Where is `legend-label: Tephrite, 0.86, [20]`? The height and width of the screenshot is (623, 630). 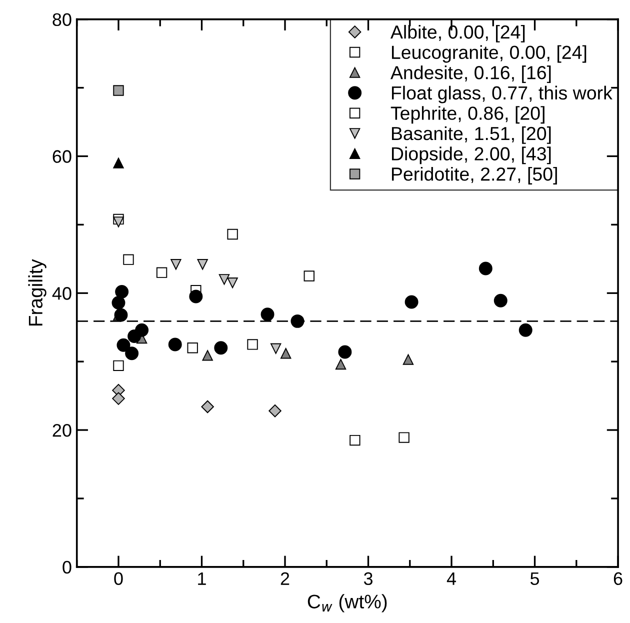
legend-label: Tephrite, 0.86, [20] is located at coordinates (467, 115).